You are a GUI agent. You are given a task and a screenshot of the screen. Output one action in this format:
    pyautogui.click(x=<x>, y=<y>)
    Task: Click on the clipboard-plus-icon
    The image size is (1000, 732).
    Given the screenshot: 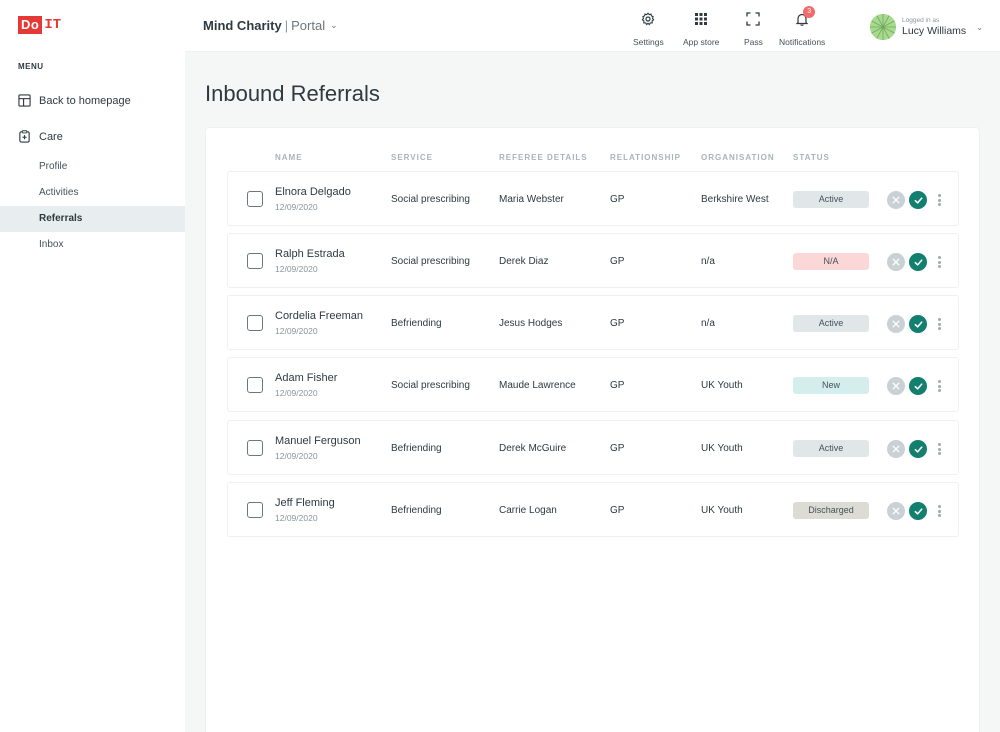 What is the action you would take?
    pyautogui.click(x=24, y=136)
    